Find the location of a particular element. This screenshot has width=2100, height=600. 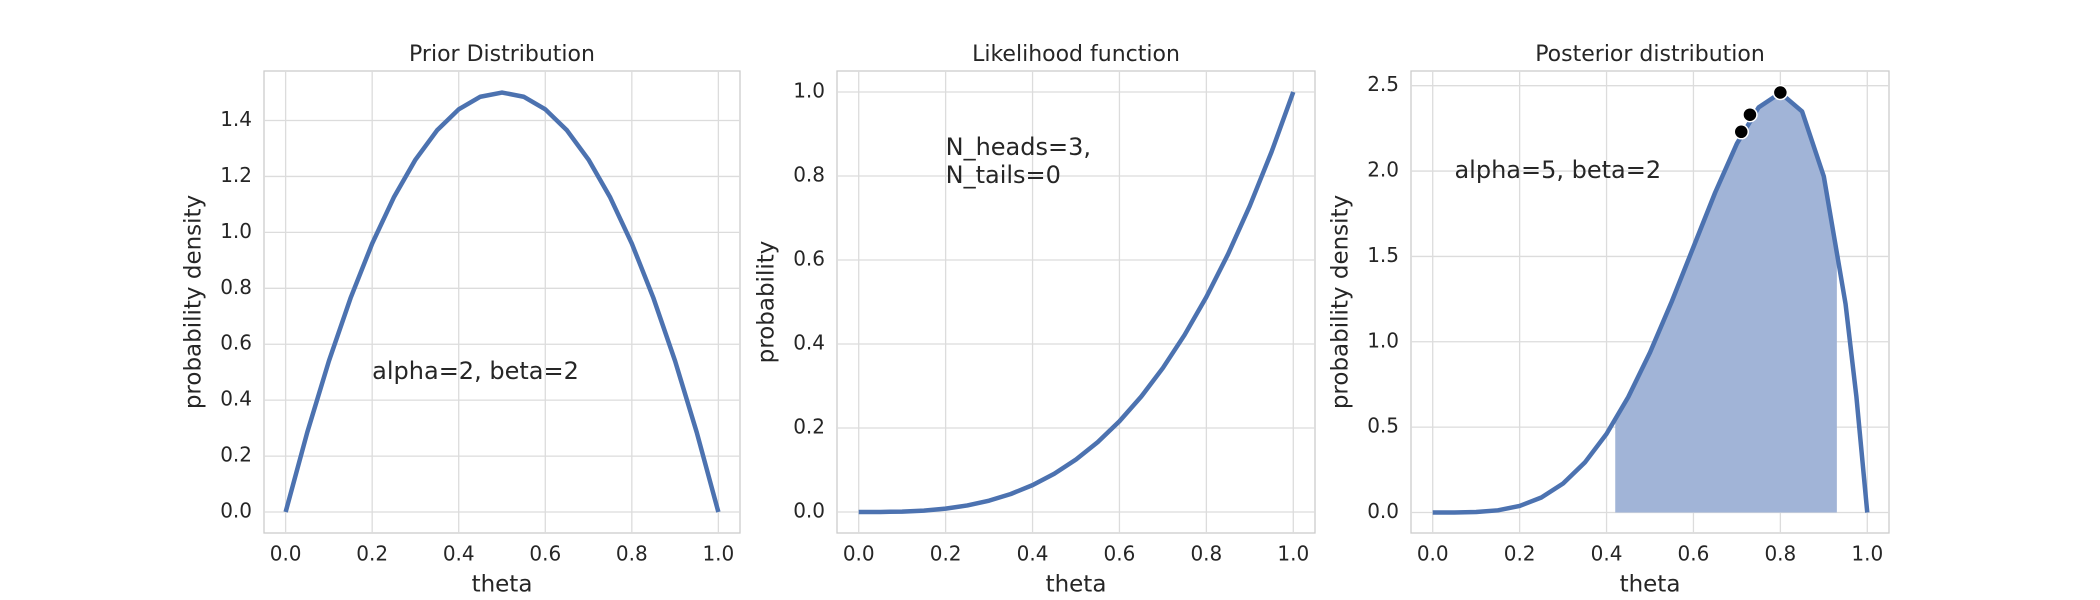

y-tick-label: 0.5 is located at coordinates (1383, 426).